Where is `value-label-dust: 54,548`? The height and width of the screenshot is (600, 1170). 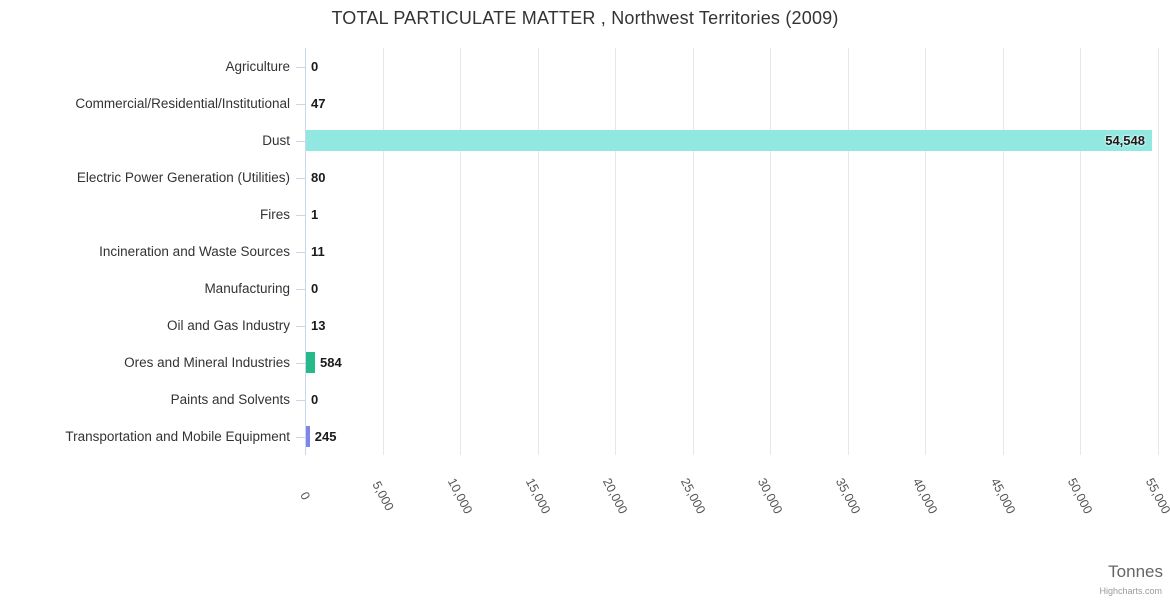
value-label-dust: 54,548 is located at coordinates (1125, 140).